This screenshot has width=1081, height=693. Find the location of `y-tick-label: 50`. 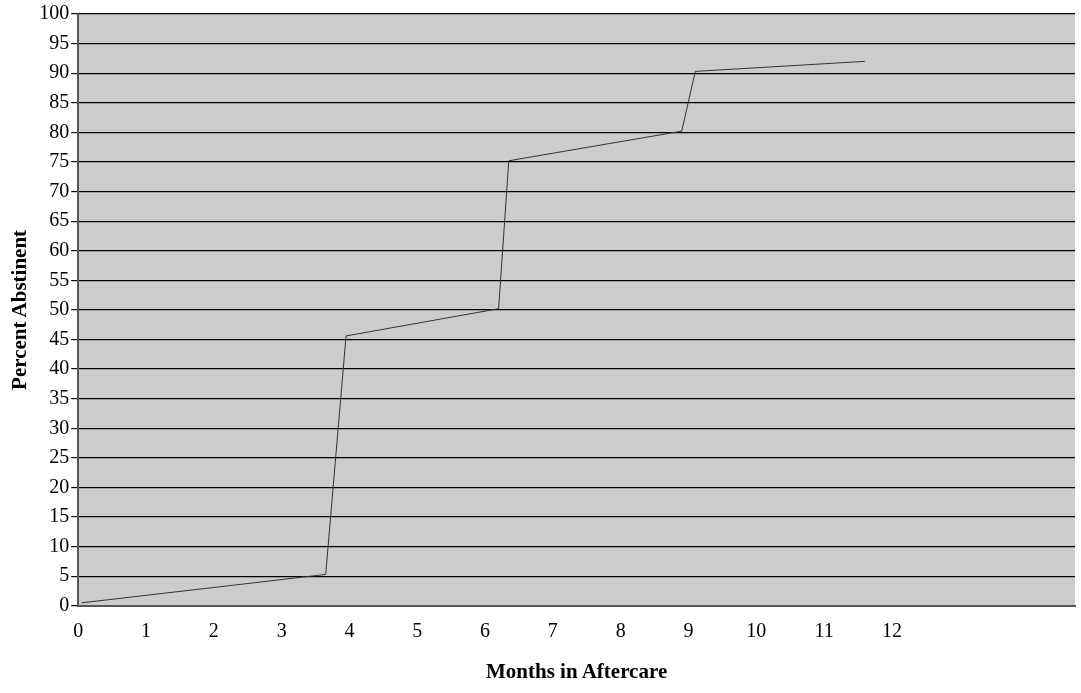

y-tick-label: 50 is located at coordinates (59, 308).